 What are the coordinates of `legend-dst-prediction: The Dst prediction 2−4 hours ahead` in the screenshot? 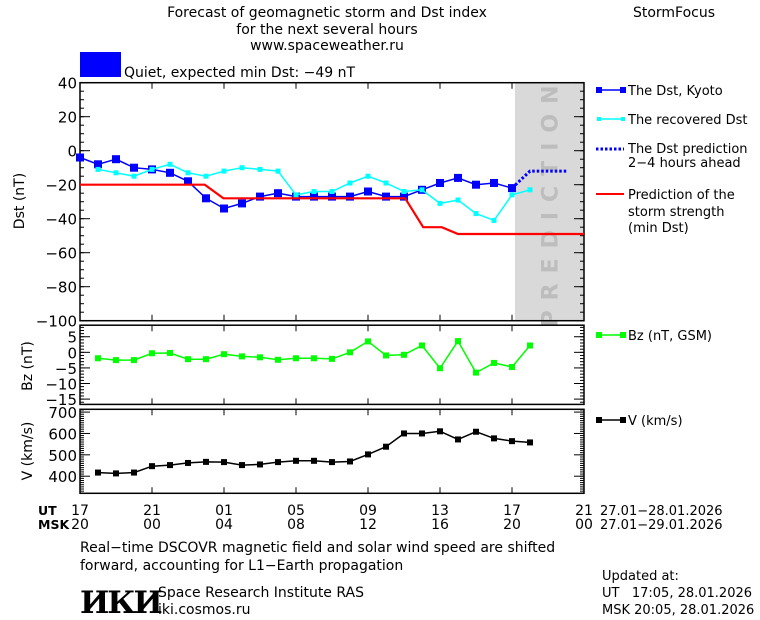 It's located at (672, 156).